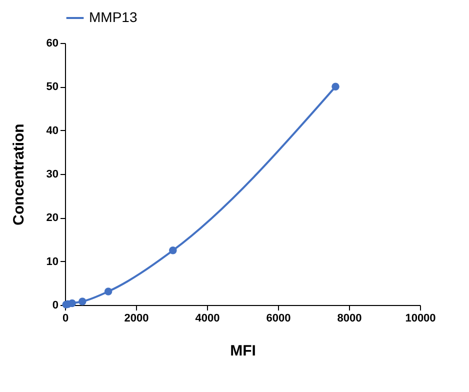  Describe the element at coordinates (52, 218) in the screenshot. I see `y-tick-label: 20` at that location.